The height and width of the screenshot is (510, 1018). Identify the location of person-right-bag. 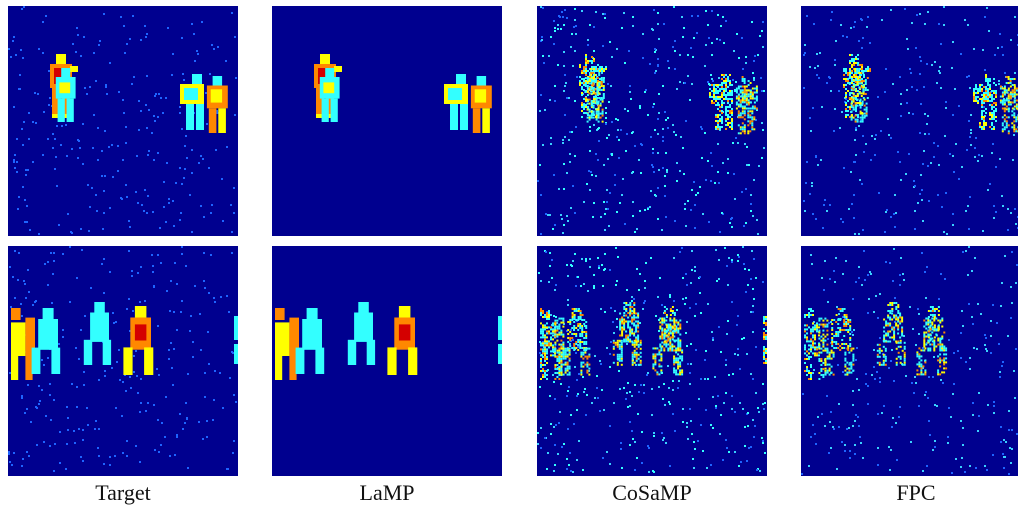
(192, 102).